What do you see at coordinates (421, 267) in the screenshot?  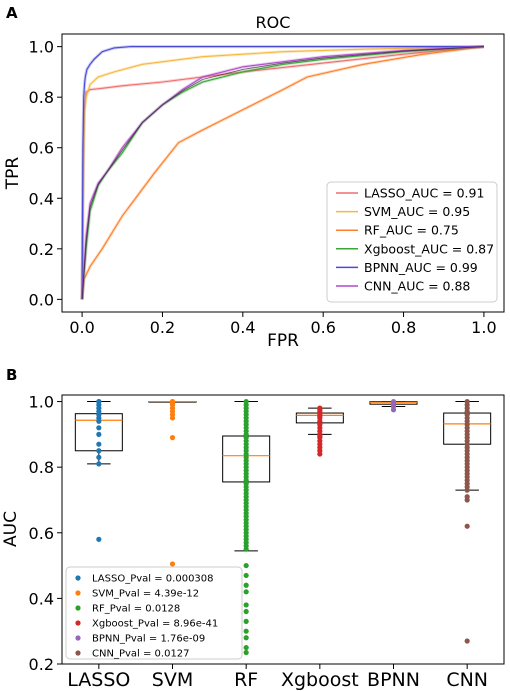 I see `roc-legend-label: BPNN_AUC = 0.99` at bounding box center [421, 267].